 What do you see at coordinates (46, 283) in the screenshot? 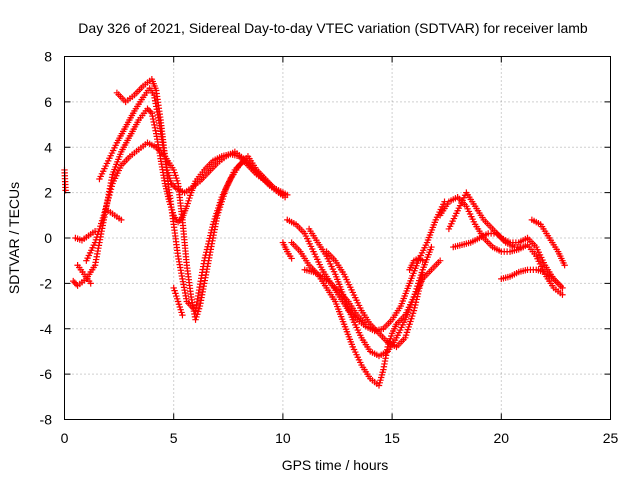
I see `y-tick-label: -2` at bounding box center [46, 283].